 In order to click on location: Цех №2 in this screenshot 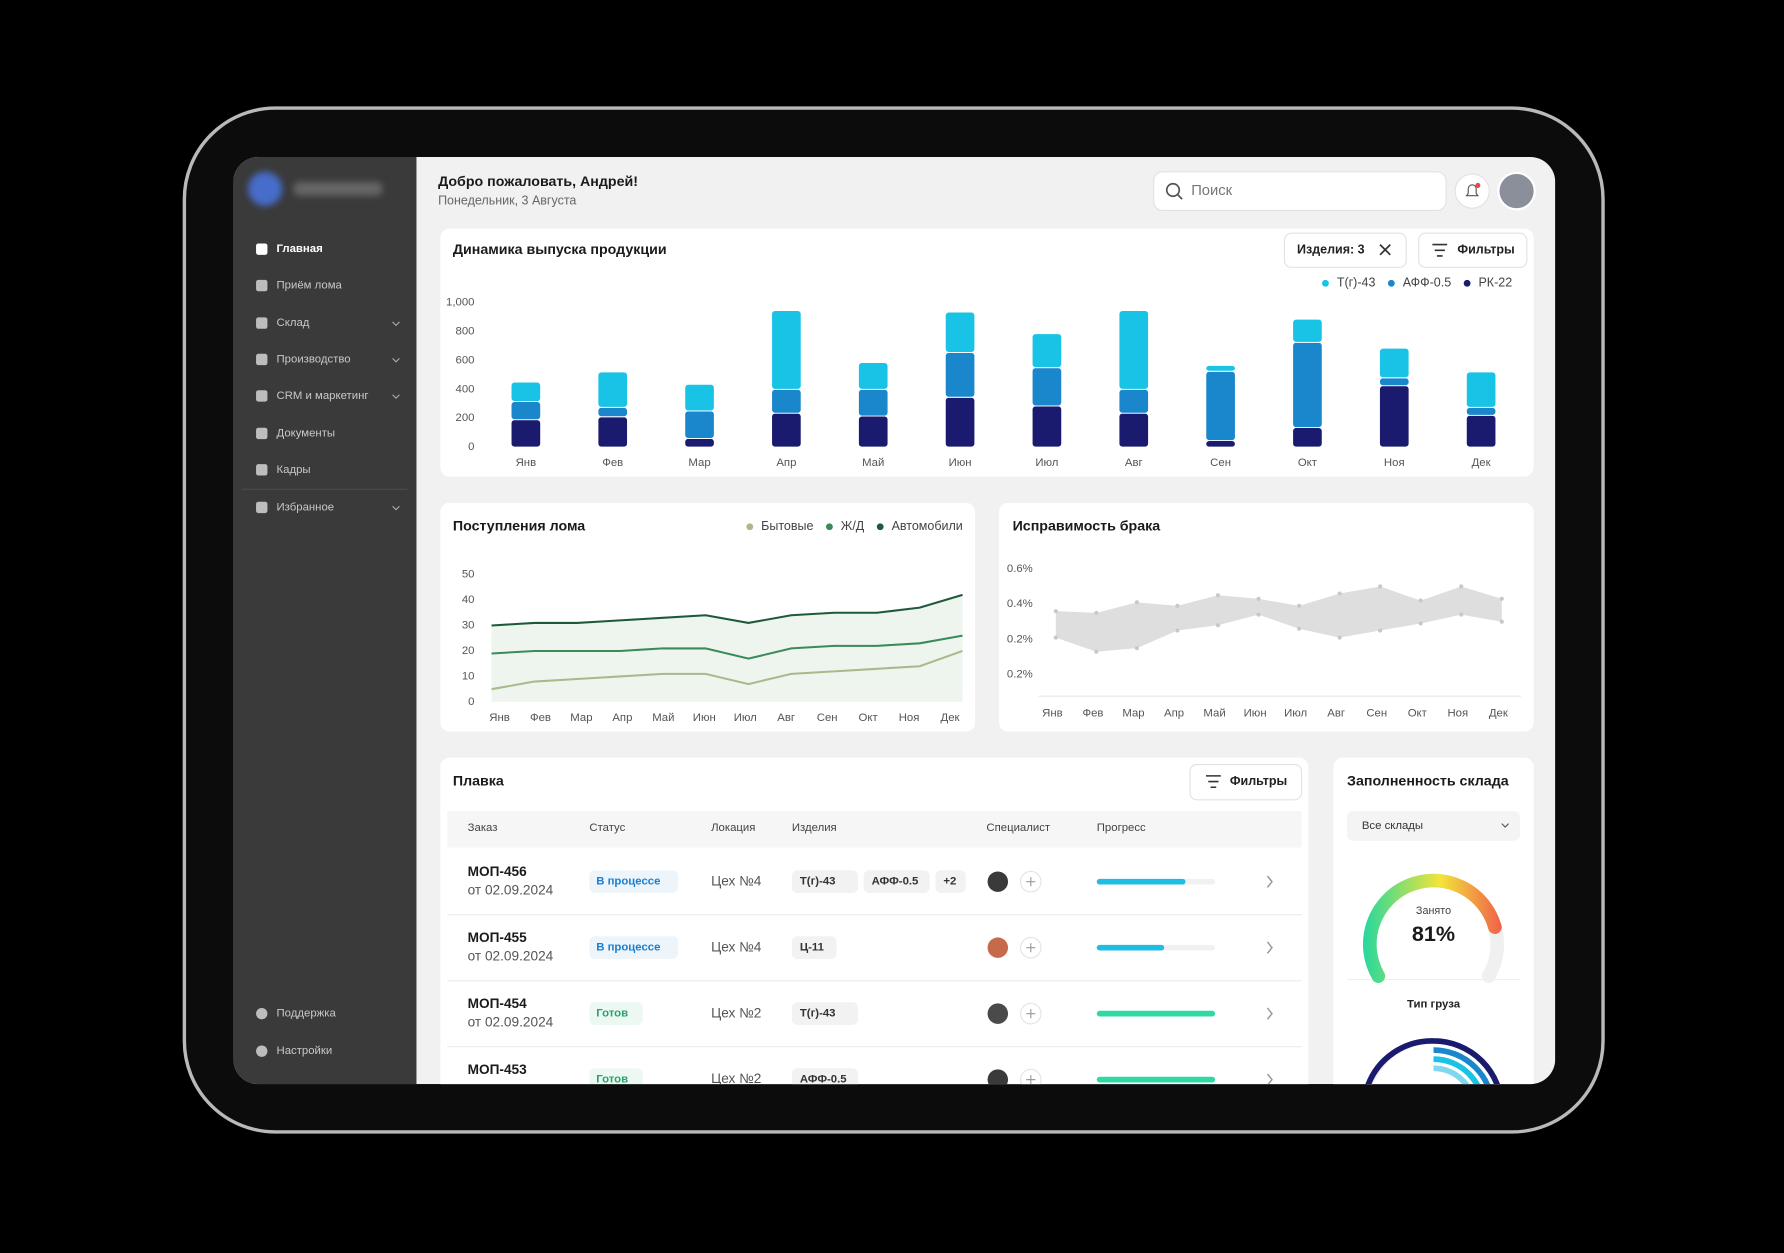, I will do `click(736, 1078)`.